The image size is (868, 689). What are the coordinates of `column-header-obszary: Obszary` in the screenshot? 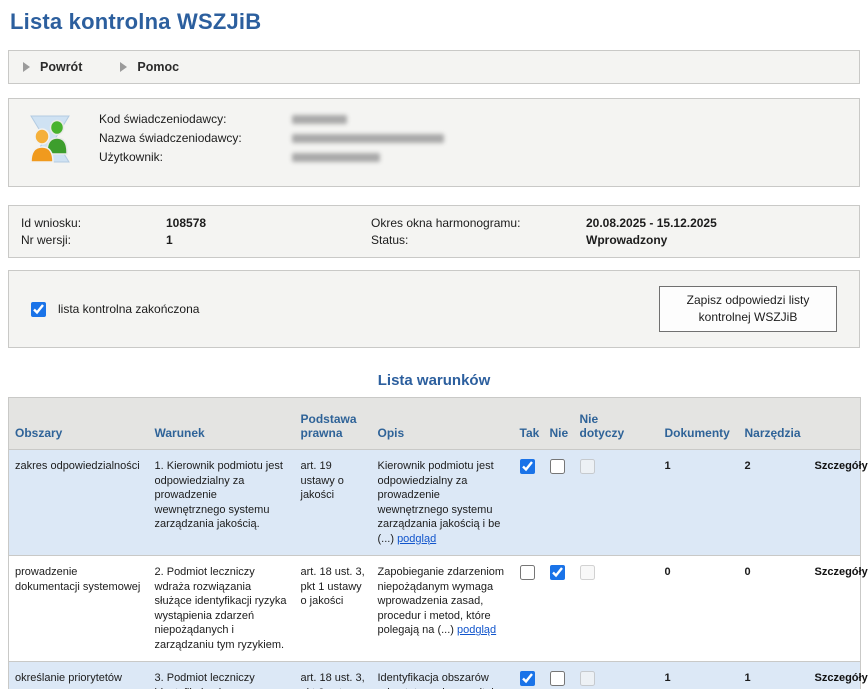 It's located at (78, 423).